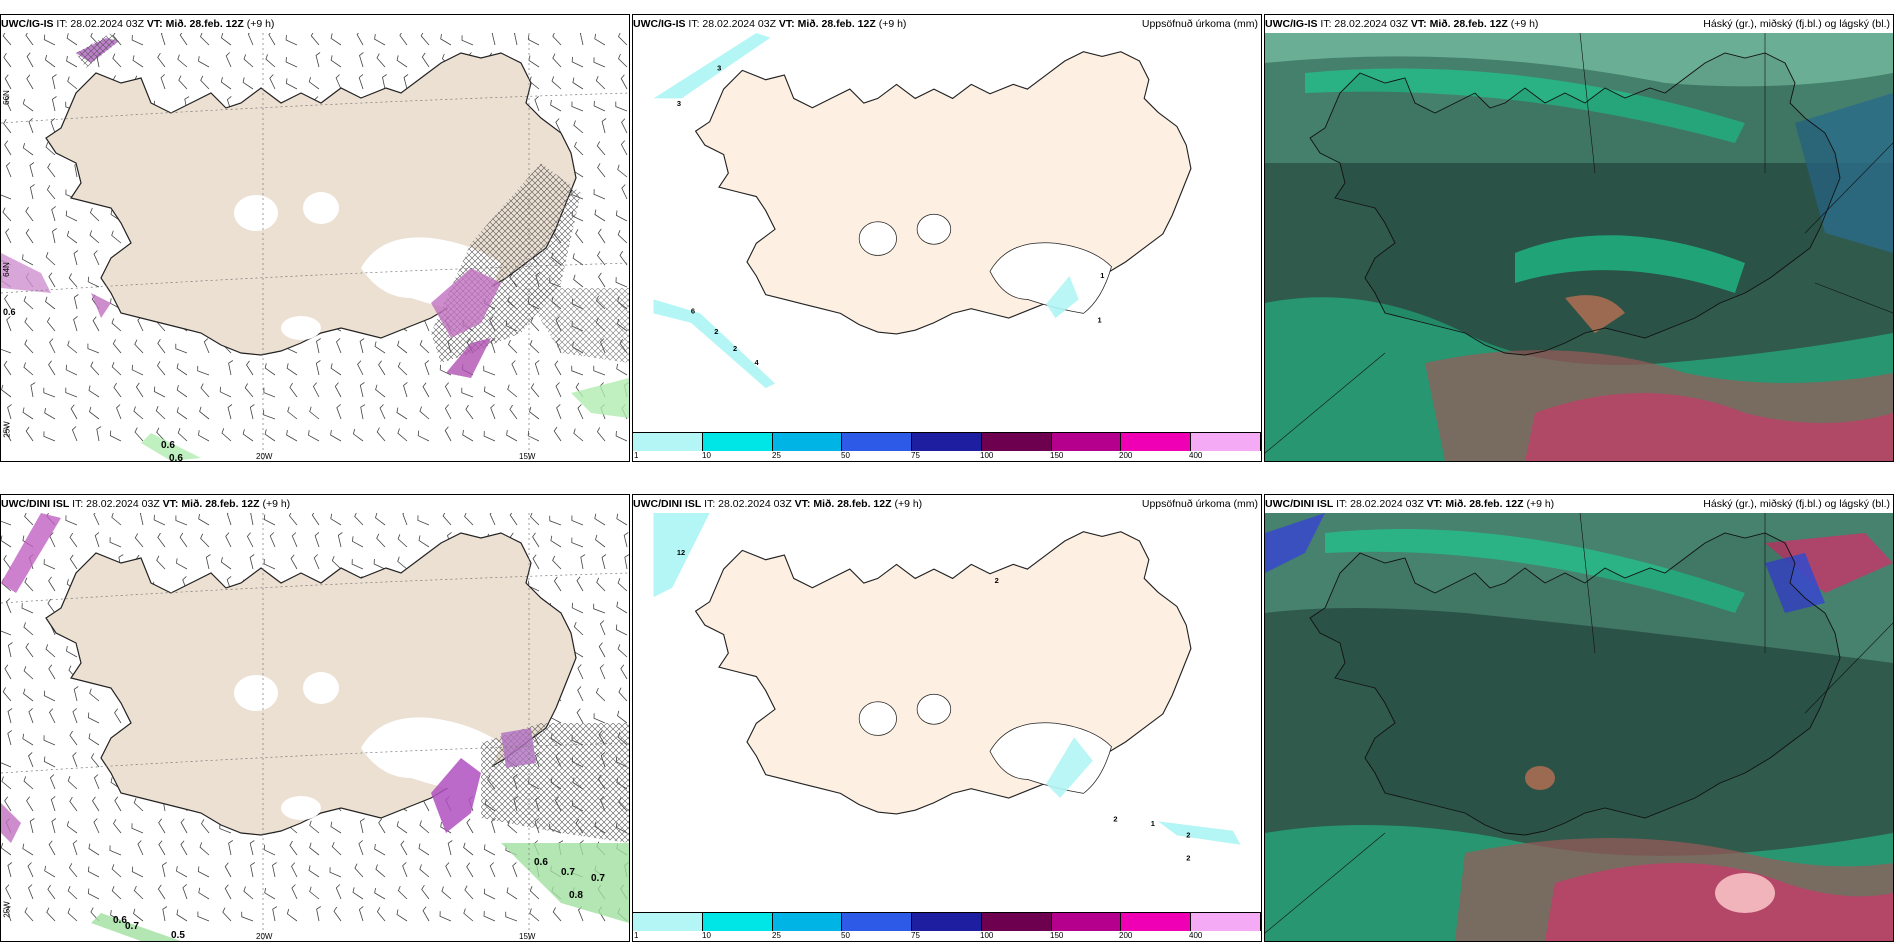 The width and height of the screenshot is (1900, 950). What do you see at coordinates (1153, 823) in the screenshot?
I see `precip-value-label: 1` at bounding box center [1153, 823].